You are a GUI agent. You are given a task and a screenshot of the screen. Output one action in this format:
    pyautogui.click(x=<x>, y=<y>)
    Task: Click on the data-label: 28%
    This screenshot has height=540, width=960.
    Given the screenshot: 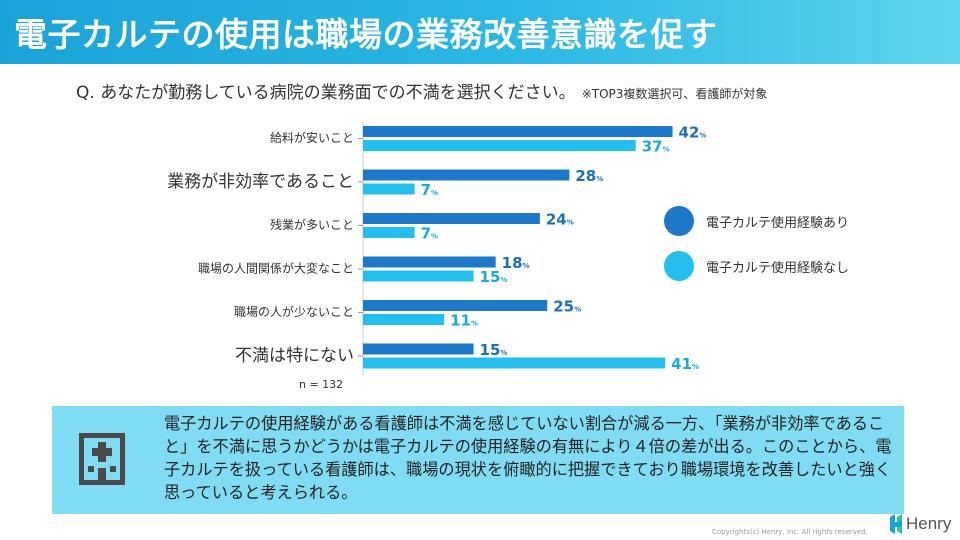 What is the action you would take?
    pyautogui.click(x=589, y=176)
    